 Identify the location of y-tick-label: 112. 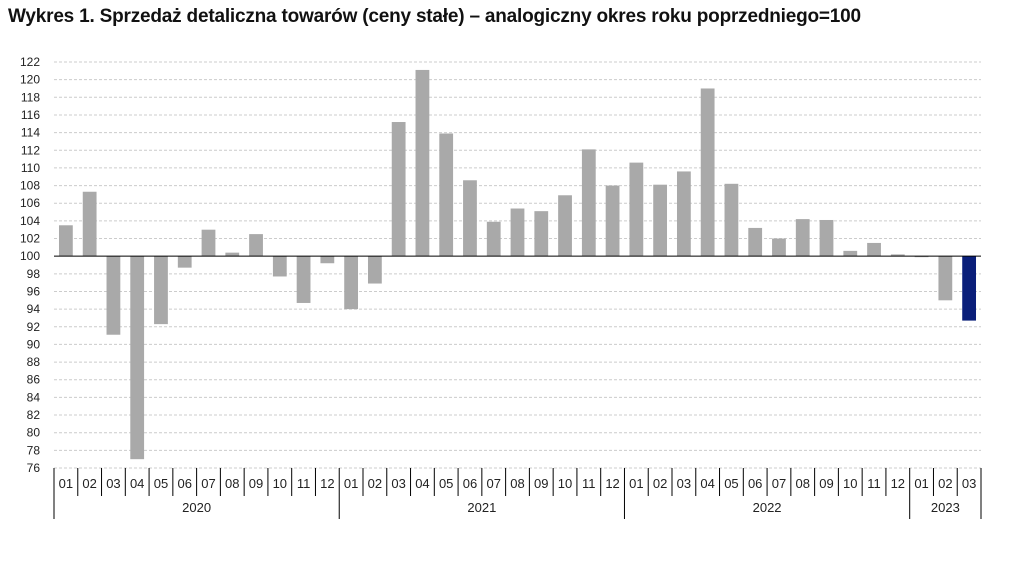
(30, 150).